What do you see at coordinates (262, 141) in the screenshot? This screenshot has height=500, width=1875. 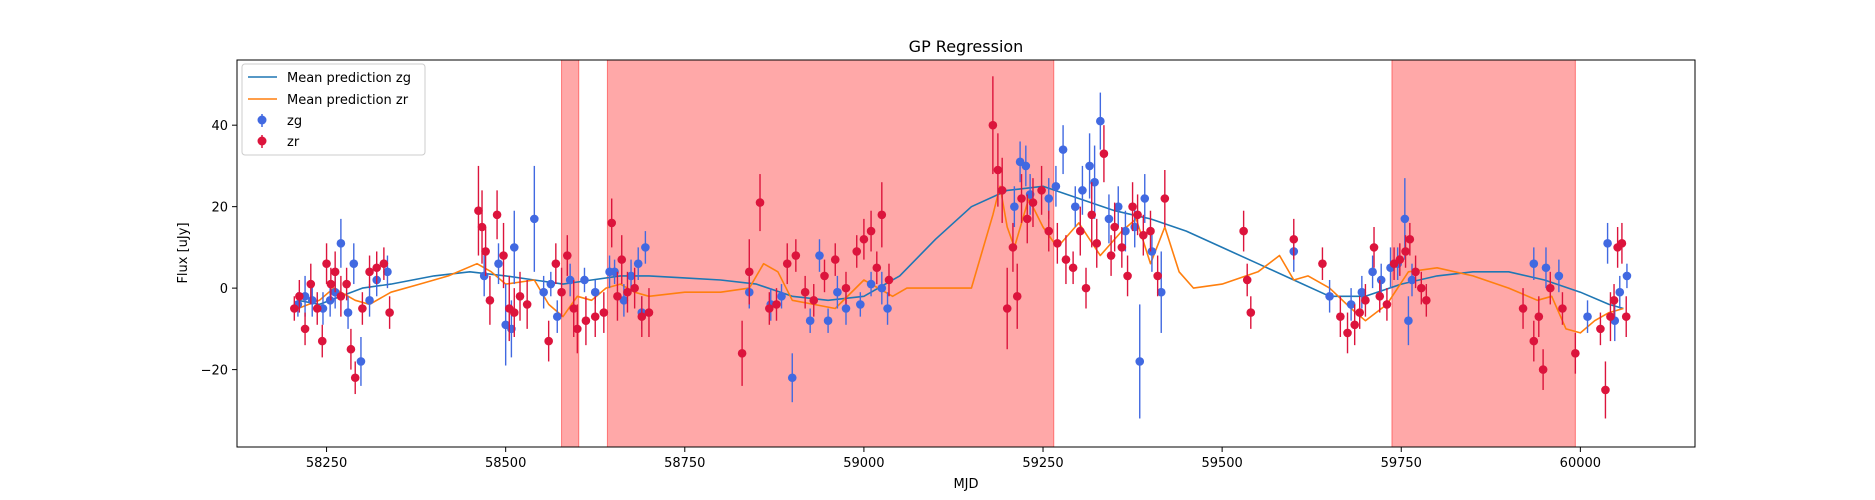 I see `legend-marker-zr` at bounding box center [262, 141].